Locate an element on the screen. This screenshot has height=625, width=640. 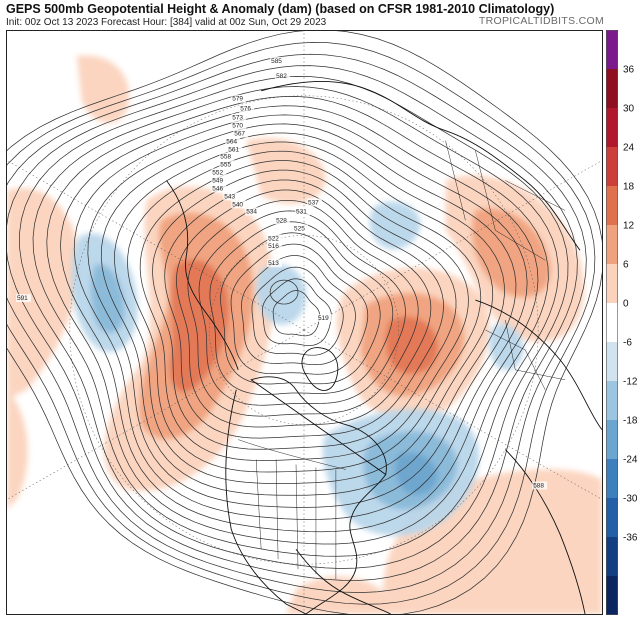
us-canada-border is located at coordinates (292, 454).